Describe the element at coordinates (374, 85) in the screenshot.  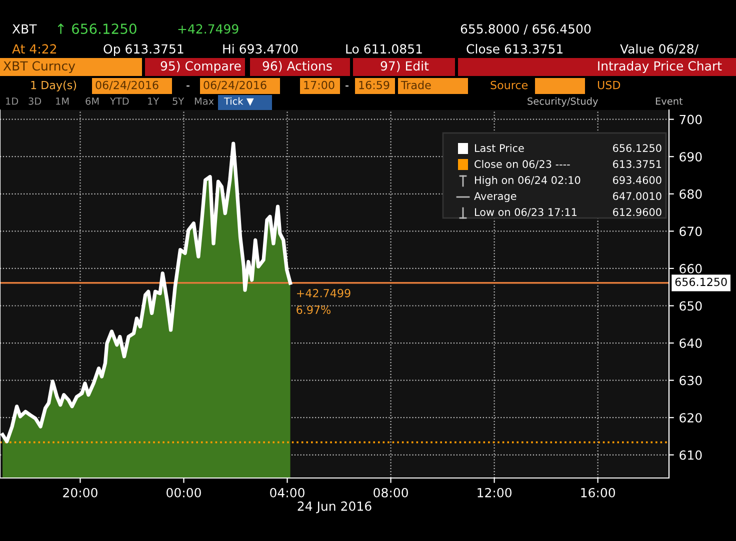
I see `text: 16:59` at that location.